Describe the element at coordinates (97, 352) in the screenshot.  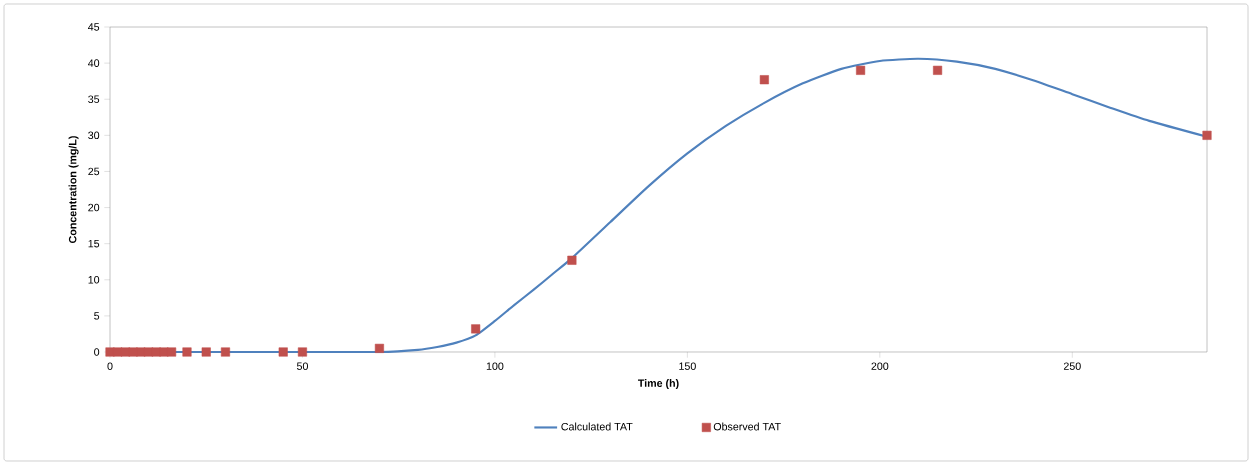
I see `y-tick-label: 0` at that location.